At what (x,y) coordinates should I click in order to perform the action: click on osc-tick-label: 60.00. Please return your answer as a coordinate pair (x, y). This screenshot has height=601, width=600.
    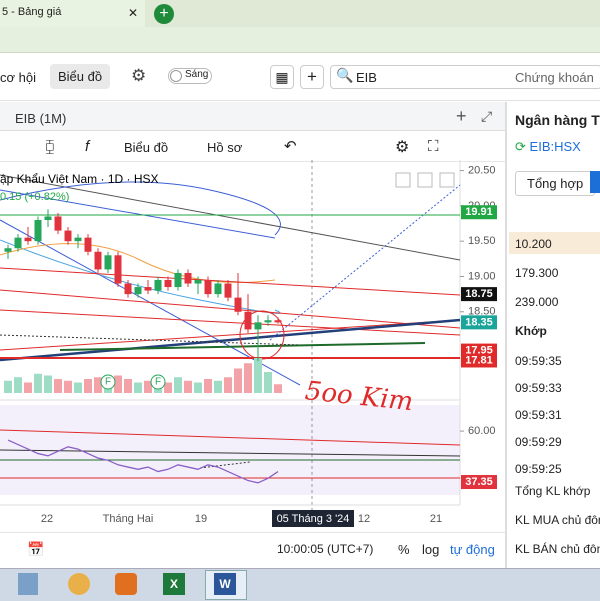
    Looking at the image, I should click on (482, 431).